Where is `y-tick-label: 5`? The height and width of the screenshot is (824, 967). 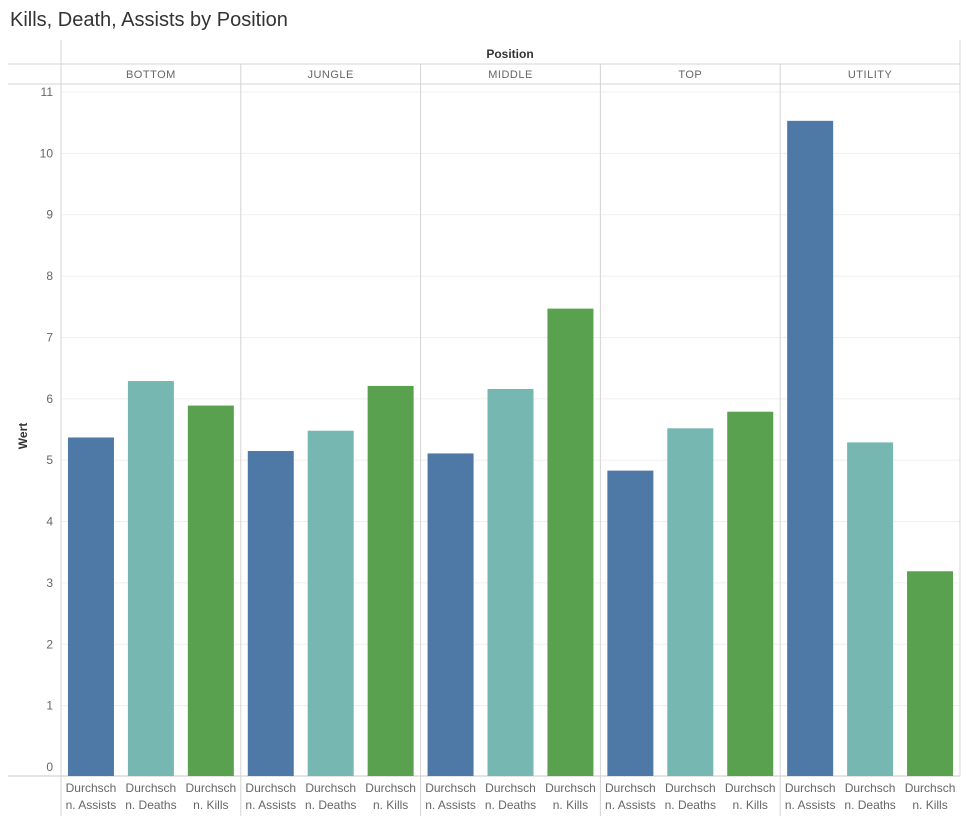 y-tick-label: 5 is located at coordinates (49, 460).